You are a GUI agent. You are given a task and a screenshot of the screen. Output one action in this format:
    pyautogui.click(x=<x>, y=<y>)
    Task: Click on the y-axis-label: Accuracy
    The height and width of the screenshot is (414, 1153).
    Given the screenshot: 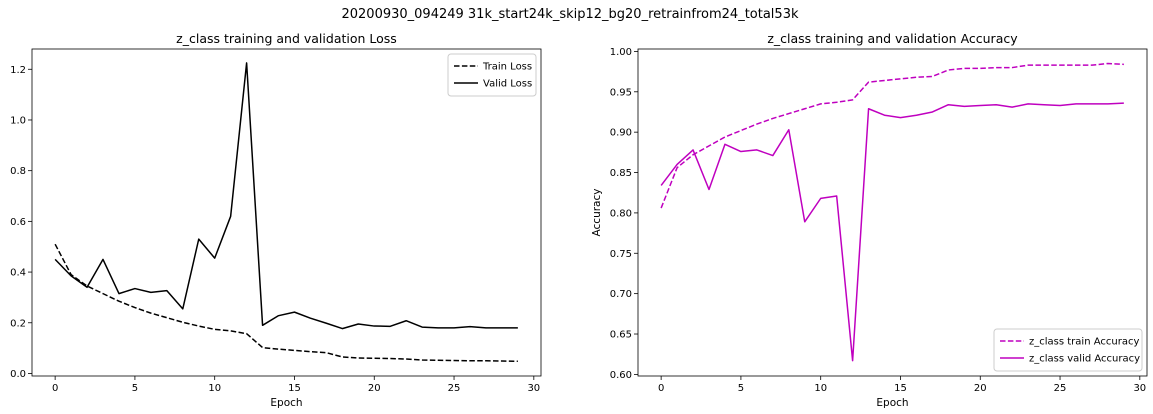 What is the action you would take?
    pyautogui.click(x=597, y=213)
    